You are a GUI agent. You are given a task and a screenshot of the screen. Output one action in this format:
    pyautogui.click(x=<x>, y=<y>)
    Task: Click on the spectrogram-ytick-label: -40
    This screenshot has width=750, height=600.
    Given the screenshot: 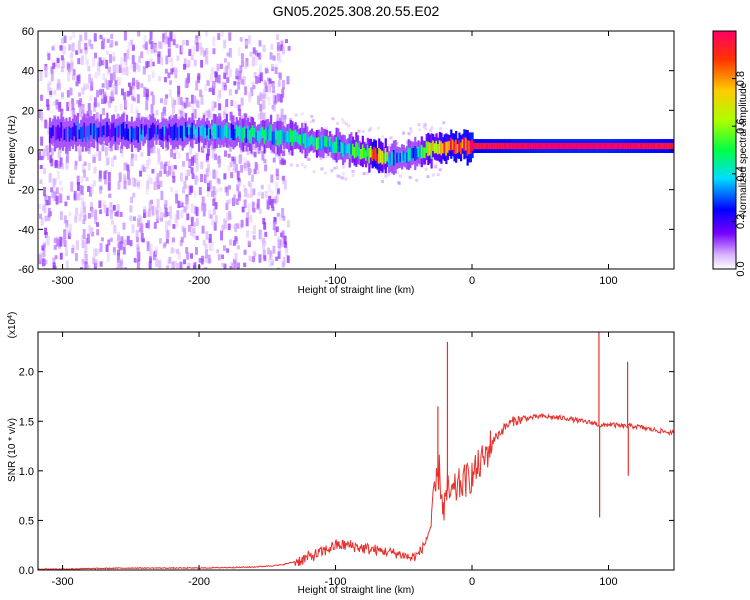 What is the action you would take?
    pyautogui.click(x=26, y=230)
    